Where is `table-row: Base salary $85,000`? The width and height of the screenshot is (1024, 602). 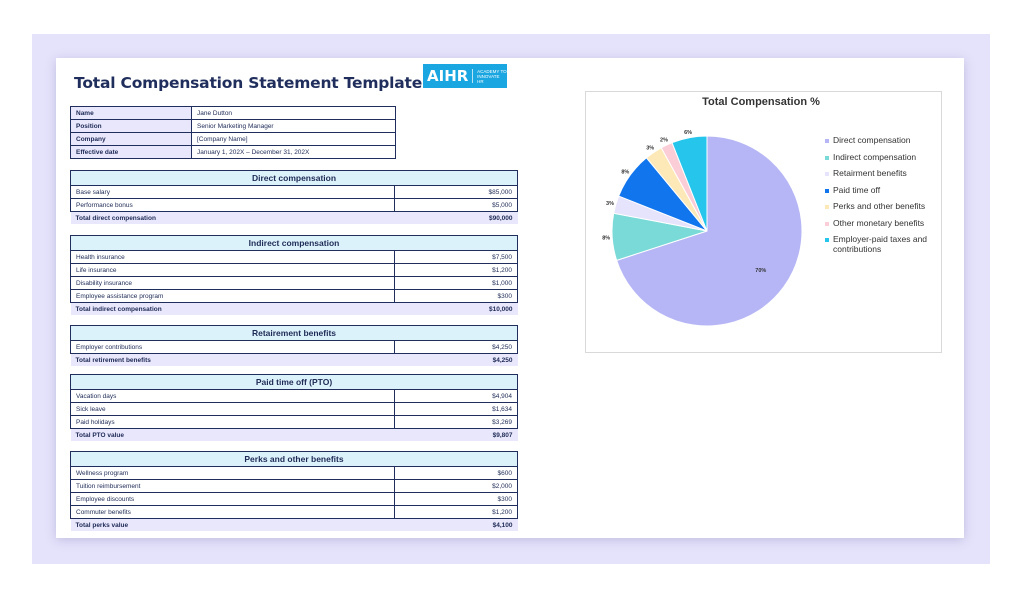 table-row: Base salary $85,000 is located at coordinates (294, 192).